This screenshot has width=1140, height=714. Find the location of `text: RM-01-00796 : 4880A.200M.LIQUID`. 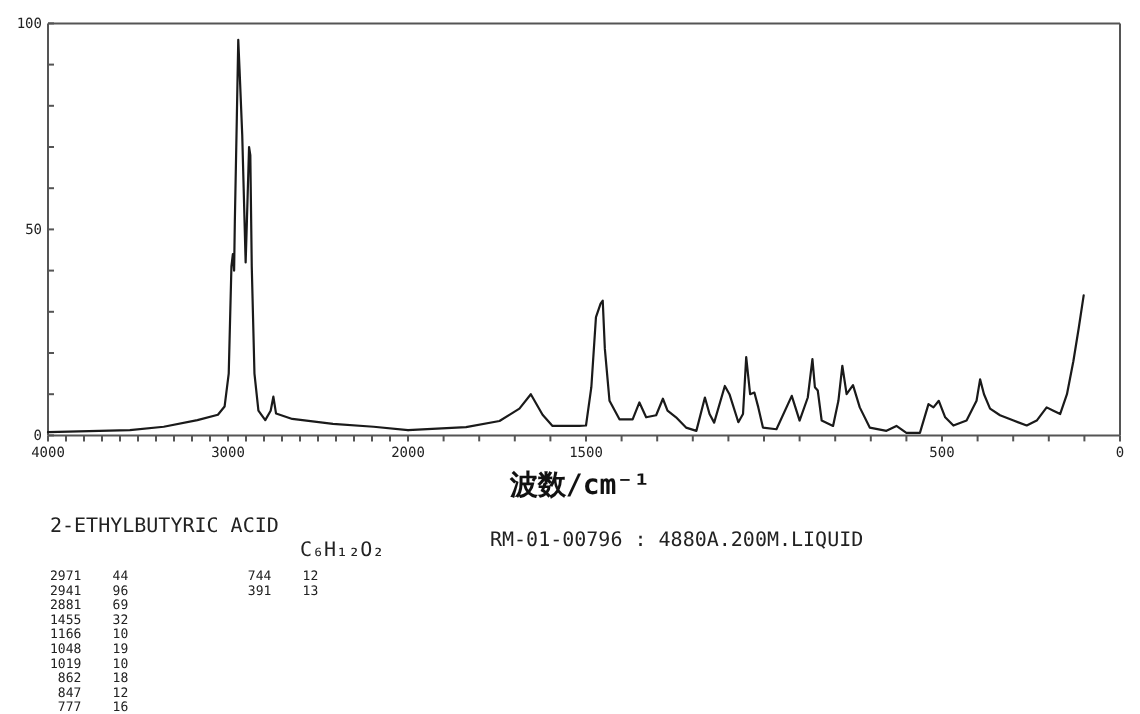

text: RM-01-00796 : 4880A.200M.LIQUID is located at coordinates (677, 541).